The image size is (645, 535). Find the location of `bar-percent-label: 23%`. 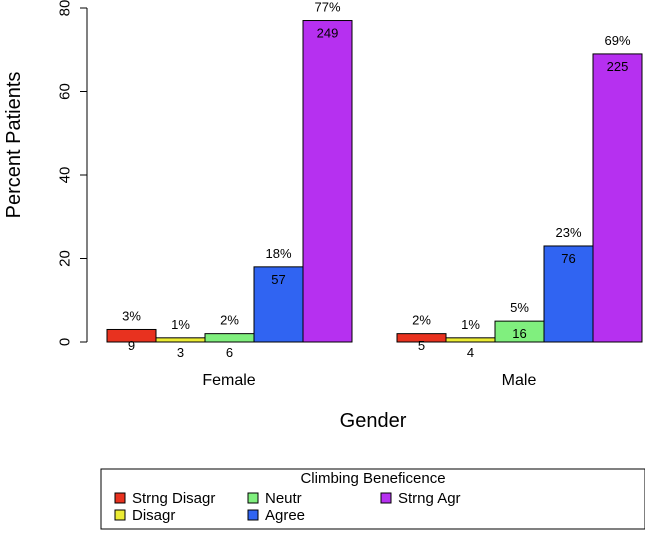

bar-percent-label: 23% is located at coordinates (568, 232).